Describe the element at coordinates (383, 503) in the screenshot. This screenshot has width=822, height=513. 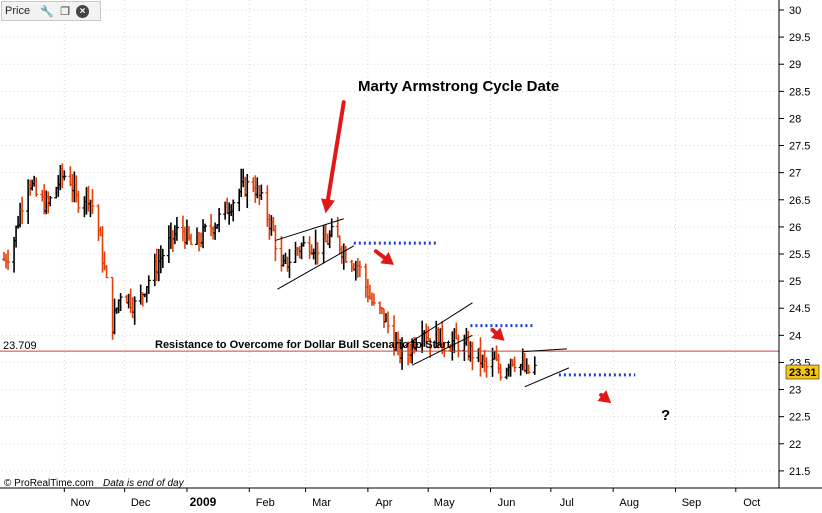
I see `x-tick-label: Apr` at that location.